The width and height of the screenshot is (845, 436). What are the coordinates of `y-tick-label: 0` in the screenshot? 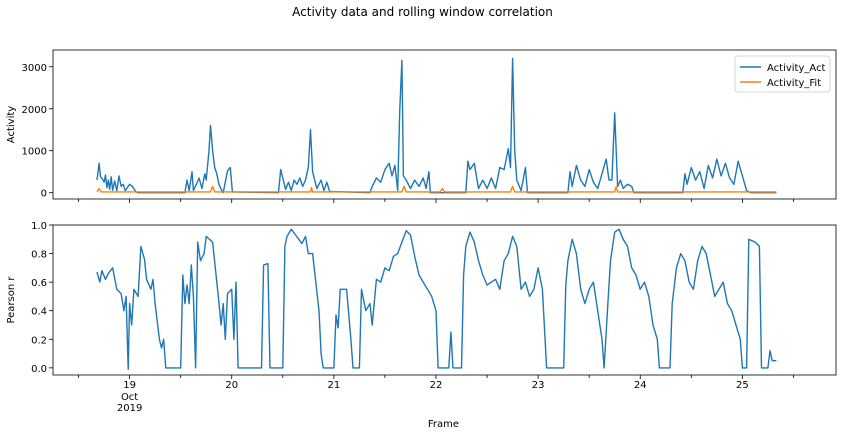 It's located at (44, 194).